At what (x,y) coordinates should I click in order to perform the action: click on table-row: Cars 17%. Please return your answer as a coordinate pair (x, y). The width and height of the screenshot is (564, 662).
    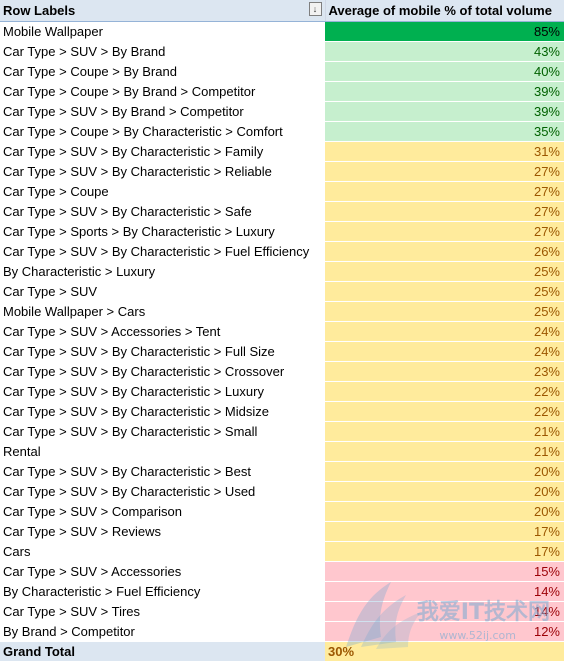
    Looking at the image, I should click on (282, 551).